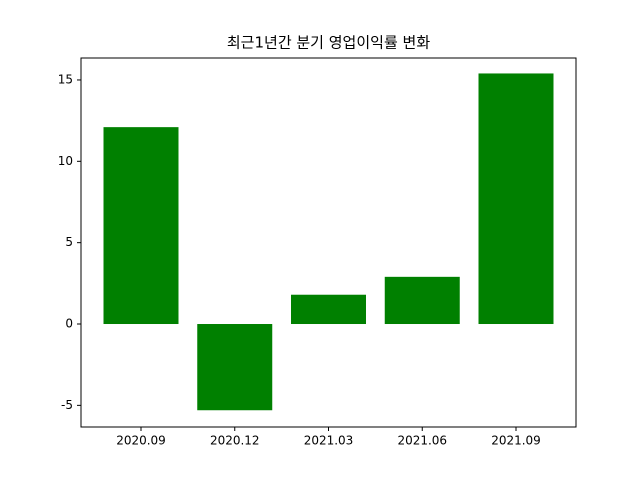 The width and height of the screenshot is (640, 480). Describe the element at coordinates (329, 441) in the screenshot. I see `x-tick-label: 2021.03` at that location.